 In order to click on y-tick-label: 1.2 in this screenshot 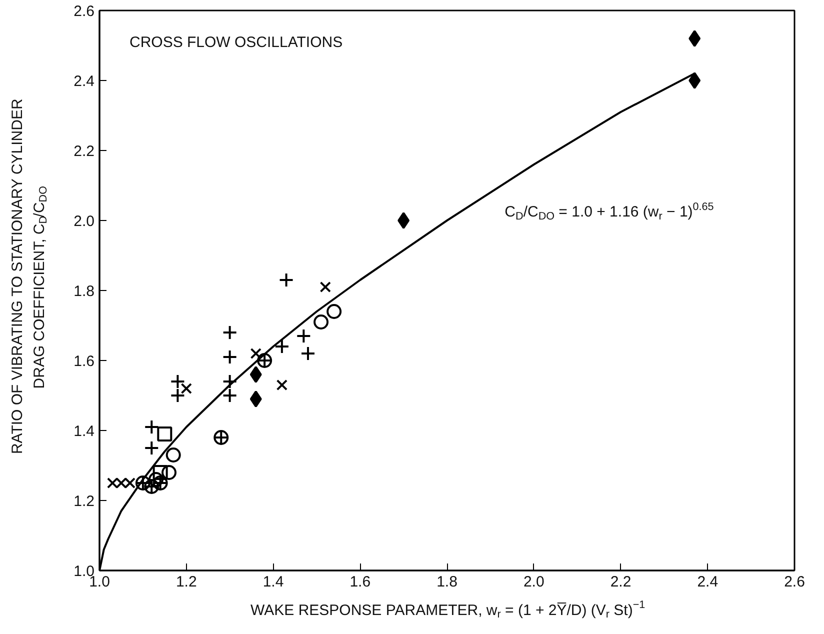, I will do `click(84, 501)`.